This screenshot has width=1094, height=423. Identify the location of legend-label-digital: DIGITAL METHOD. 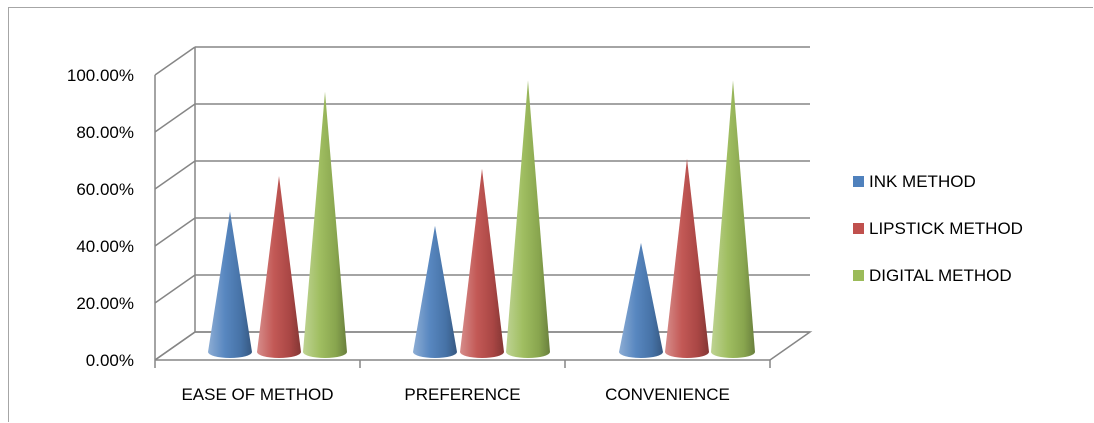
(940, 275).